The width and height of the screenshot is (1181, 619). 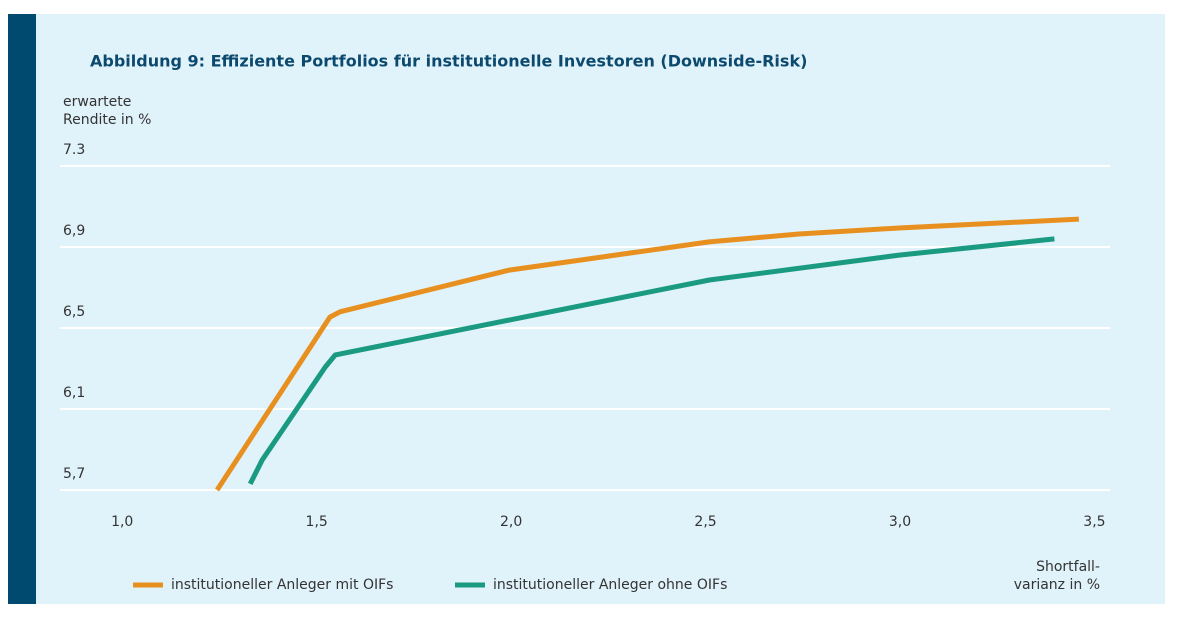 What do you see at coordinates (282, 585) in the screenshot?
I see `legend-label: institutioneller Anleger mit OIFs` at bounding box center [282, 585].